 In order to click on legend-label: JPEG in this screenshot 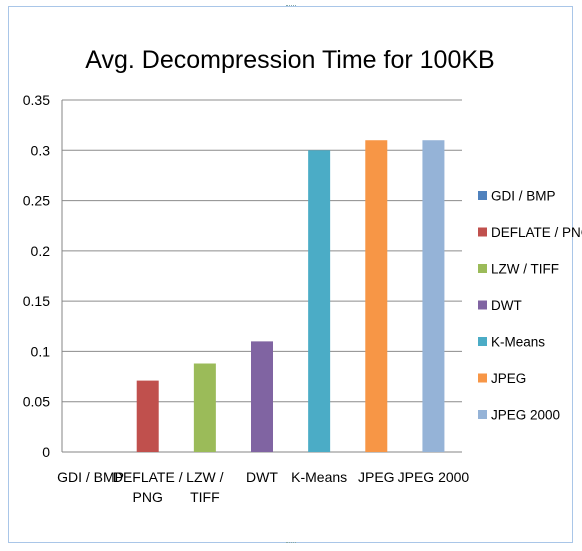, I will do `click(508, 378)`.